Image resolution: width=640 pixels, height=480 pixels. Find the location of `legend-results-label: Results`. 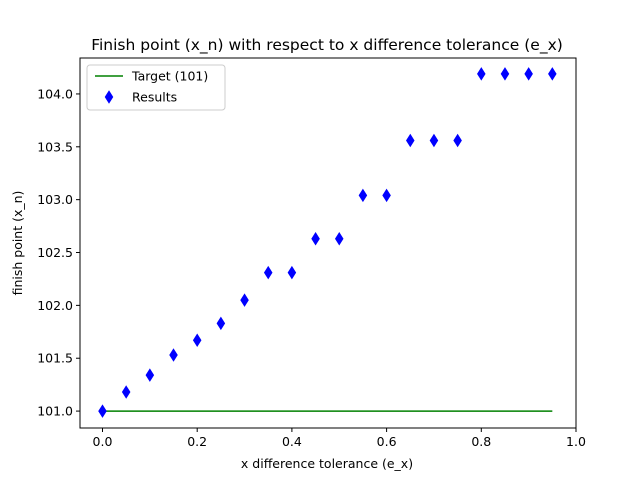

legend-results-label: Results is located at coordinates (154, 97).